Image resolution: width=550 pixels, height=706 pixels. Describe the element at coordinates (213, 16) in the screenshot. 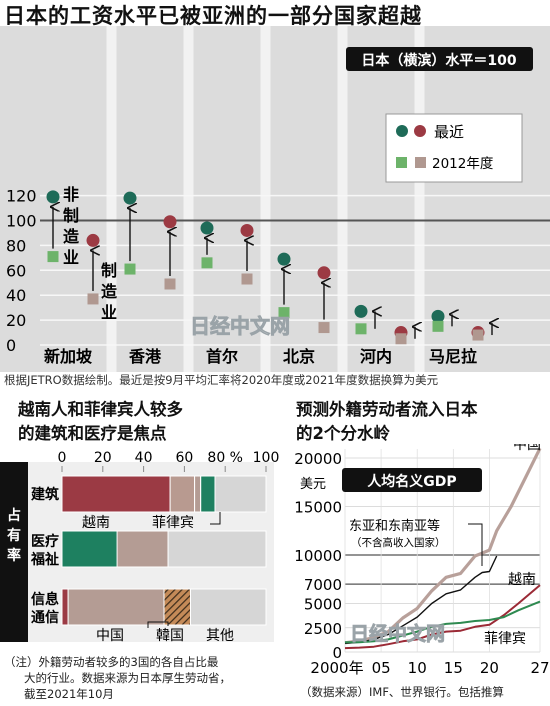

I see `main-title: 日本的工资水平已被亚洲的一部分国家超越` at that location.